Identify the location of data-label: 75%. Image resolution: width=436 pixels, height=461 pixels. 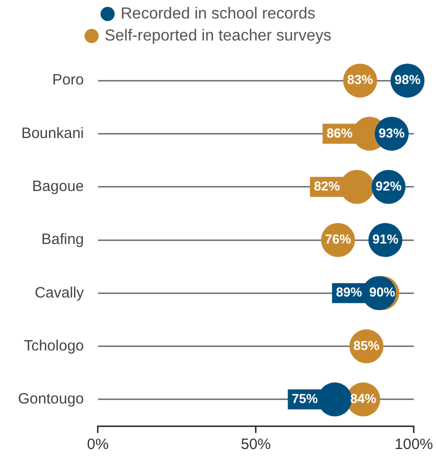
(305, 398).